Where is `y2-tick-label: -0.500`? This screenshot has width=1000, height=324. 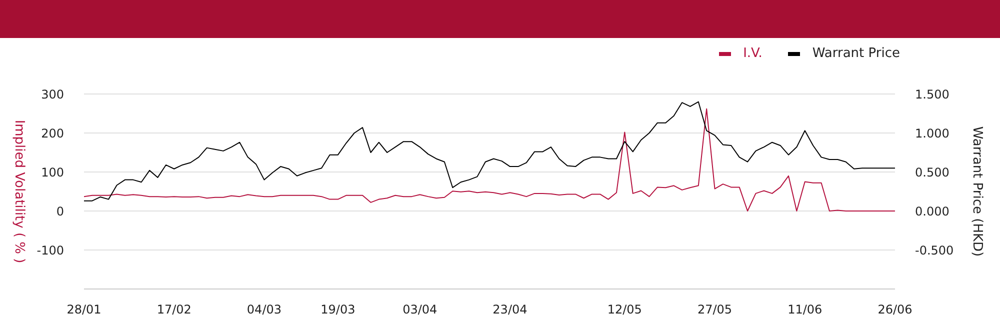 y2-tick-label: -0.500 is located at coordinates (934, 250).